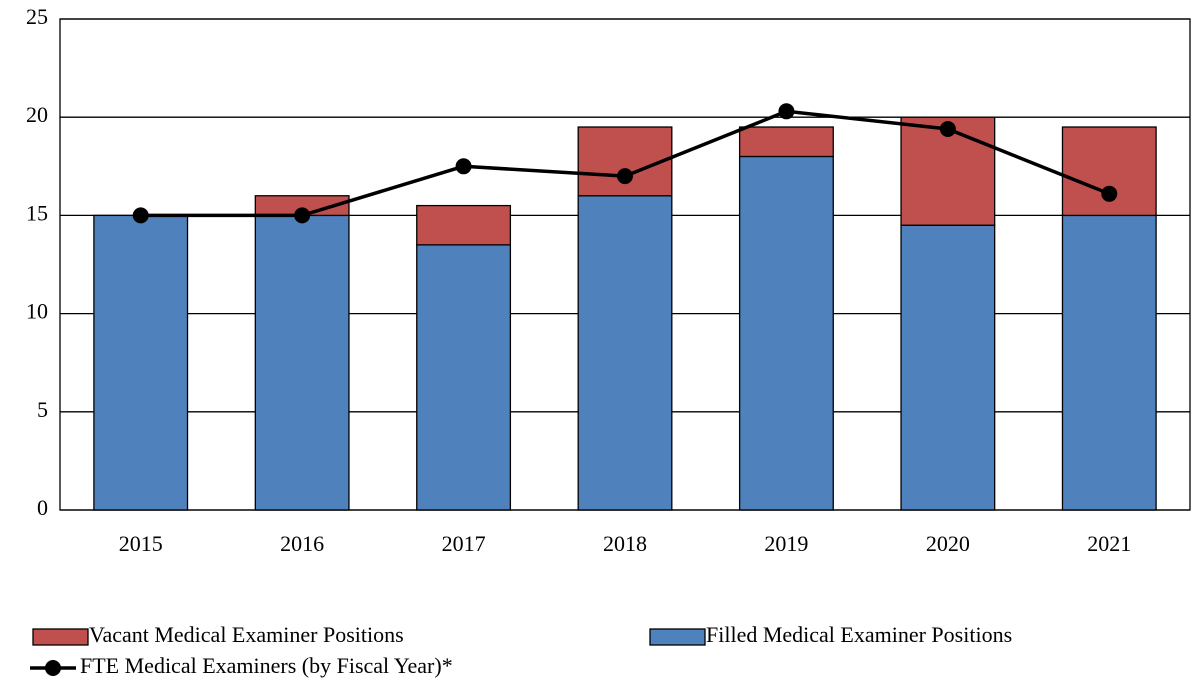 The image size is (1199, 681). What do you see at coordinates (42, 507) in the screenshot?
I see `y-tick-label: 0` at bounding box center [42, 507].